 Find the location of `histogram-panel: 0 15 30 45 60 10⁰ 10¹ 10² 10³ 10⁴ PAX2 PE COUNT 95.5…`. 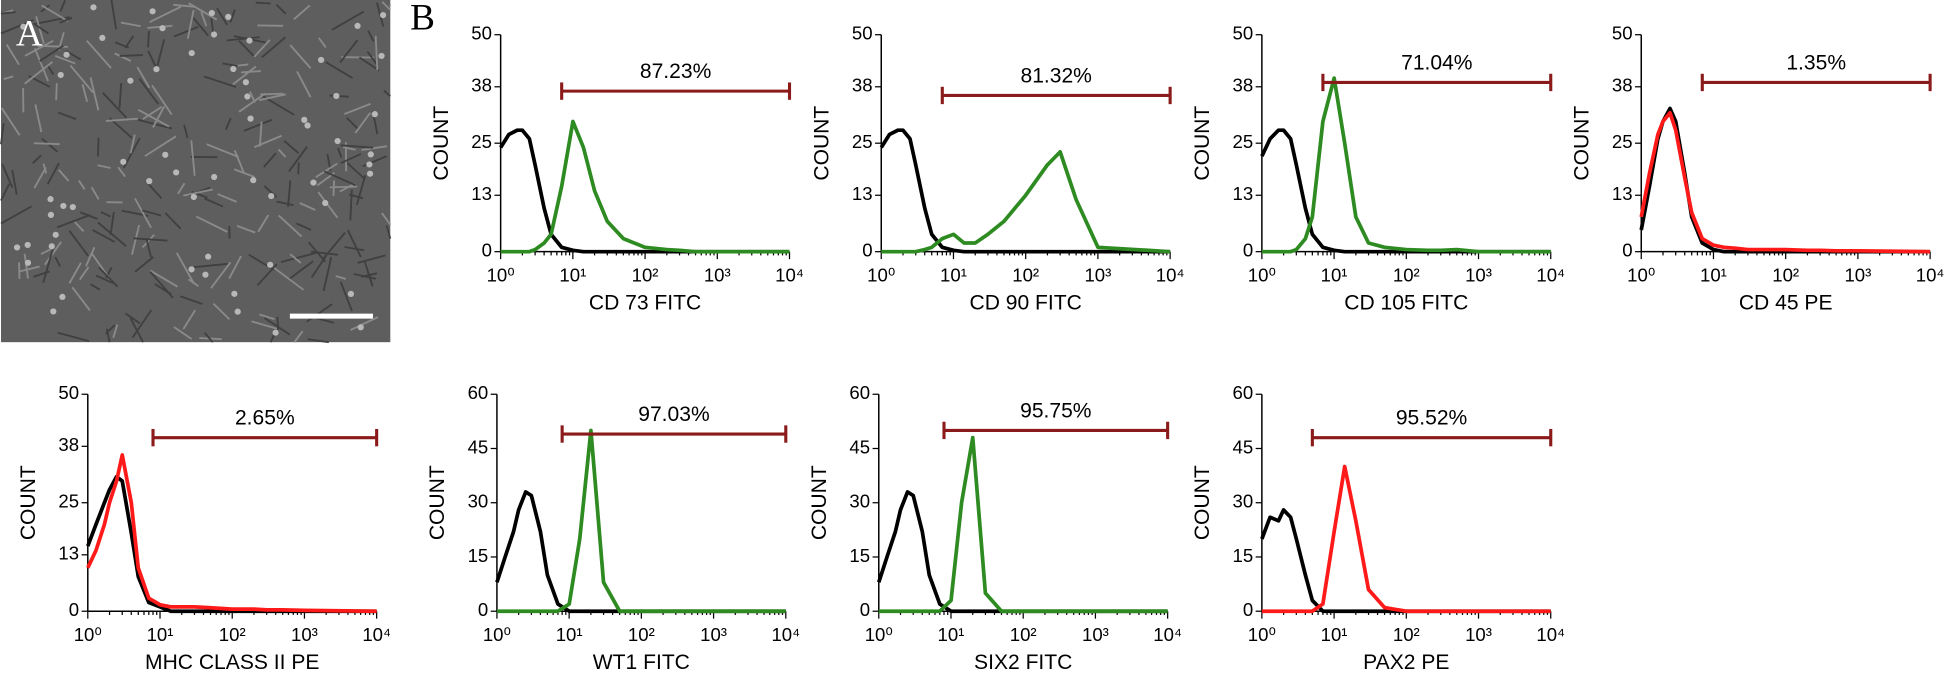

histogram-panel: 0 15 30 45 60 10⁰ 10¹ 10² 10³ 10⁴ PAX2 PE COUNT 95.5… is located at coordinates (1378, 528).